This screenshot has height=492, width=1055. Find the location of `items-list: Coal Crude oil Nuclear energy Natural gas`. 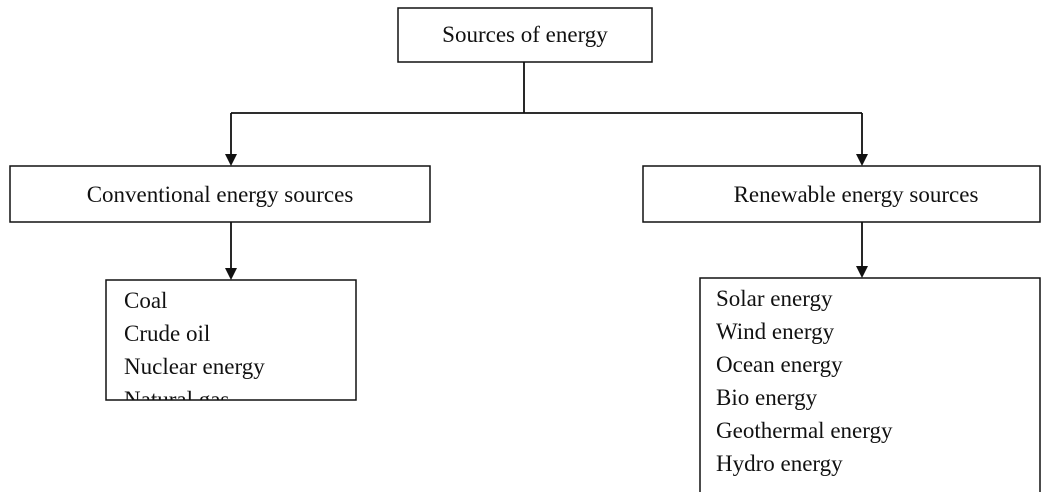

items-list: Coal Crude oil Nuclear energy Natural gas is located at coordinates (194, 350).